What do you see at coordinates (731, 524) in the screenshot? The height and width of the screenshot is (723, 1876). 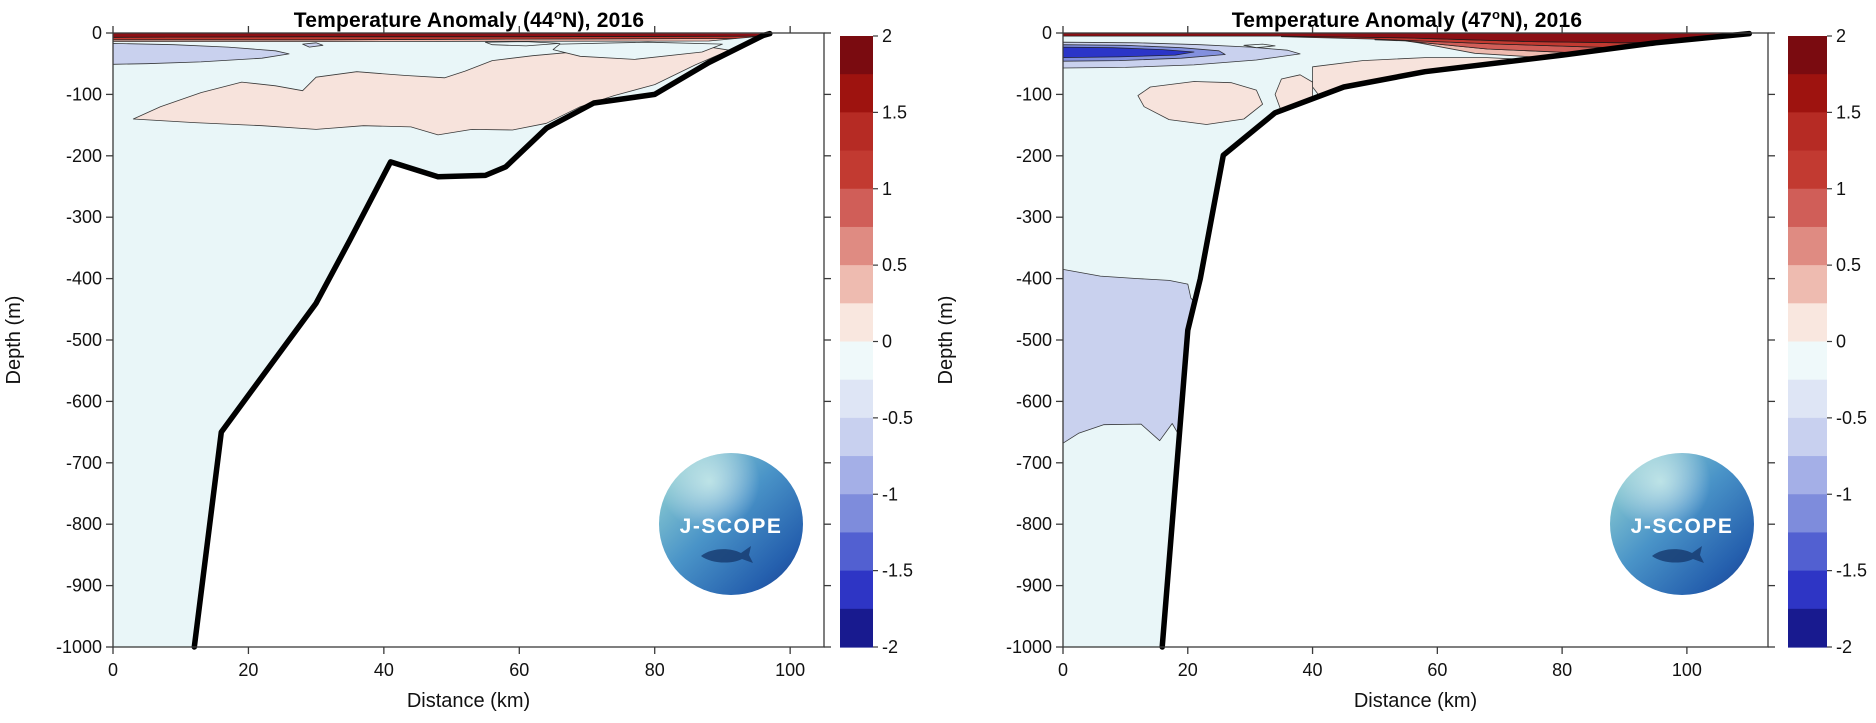 I see `jscope-logo: J-SCOPE` at bounding box center [731, 524].